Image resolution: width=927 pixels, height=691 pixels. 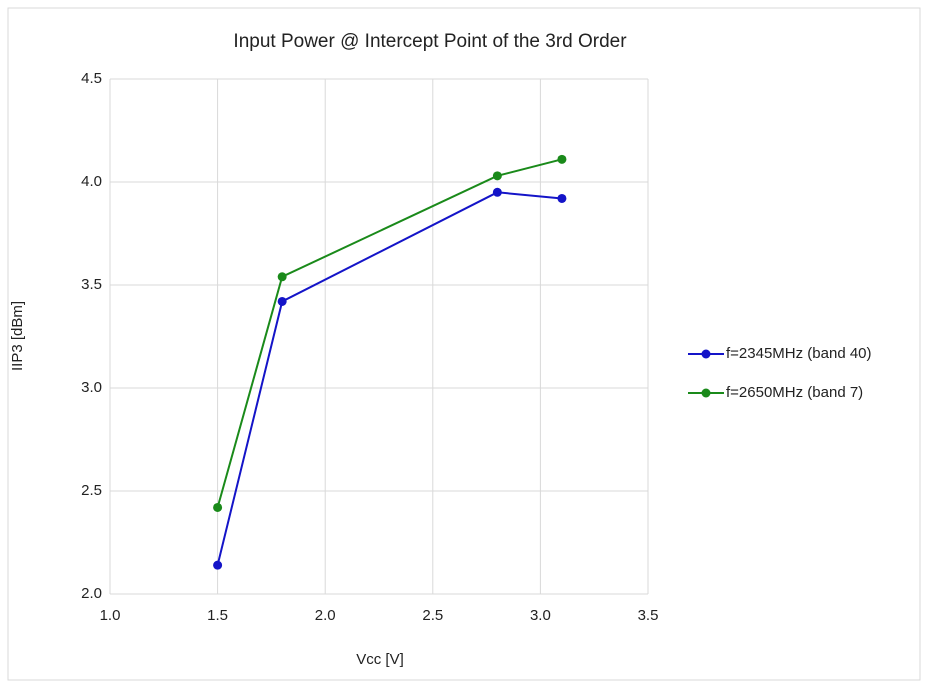 I want to click on y-tick-label: 3.5, so click(x=91, y=284).